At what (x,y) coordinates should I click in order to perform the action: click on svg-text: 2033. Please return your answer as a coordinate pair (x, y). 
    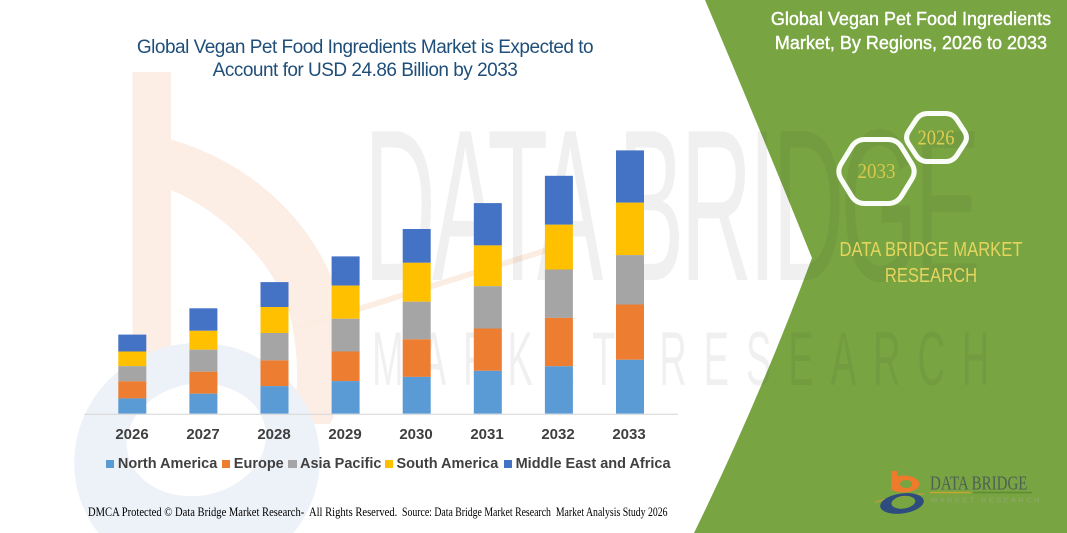
    Looking at the image, I should click on (877, 171).